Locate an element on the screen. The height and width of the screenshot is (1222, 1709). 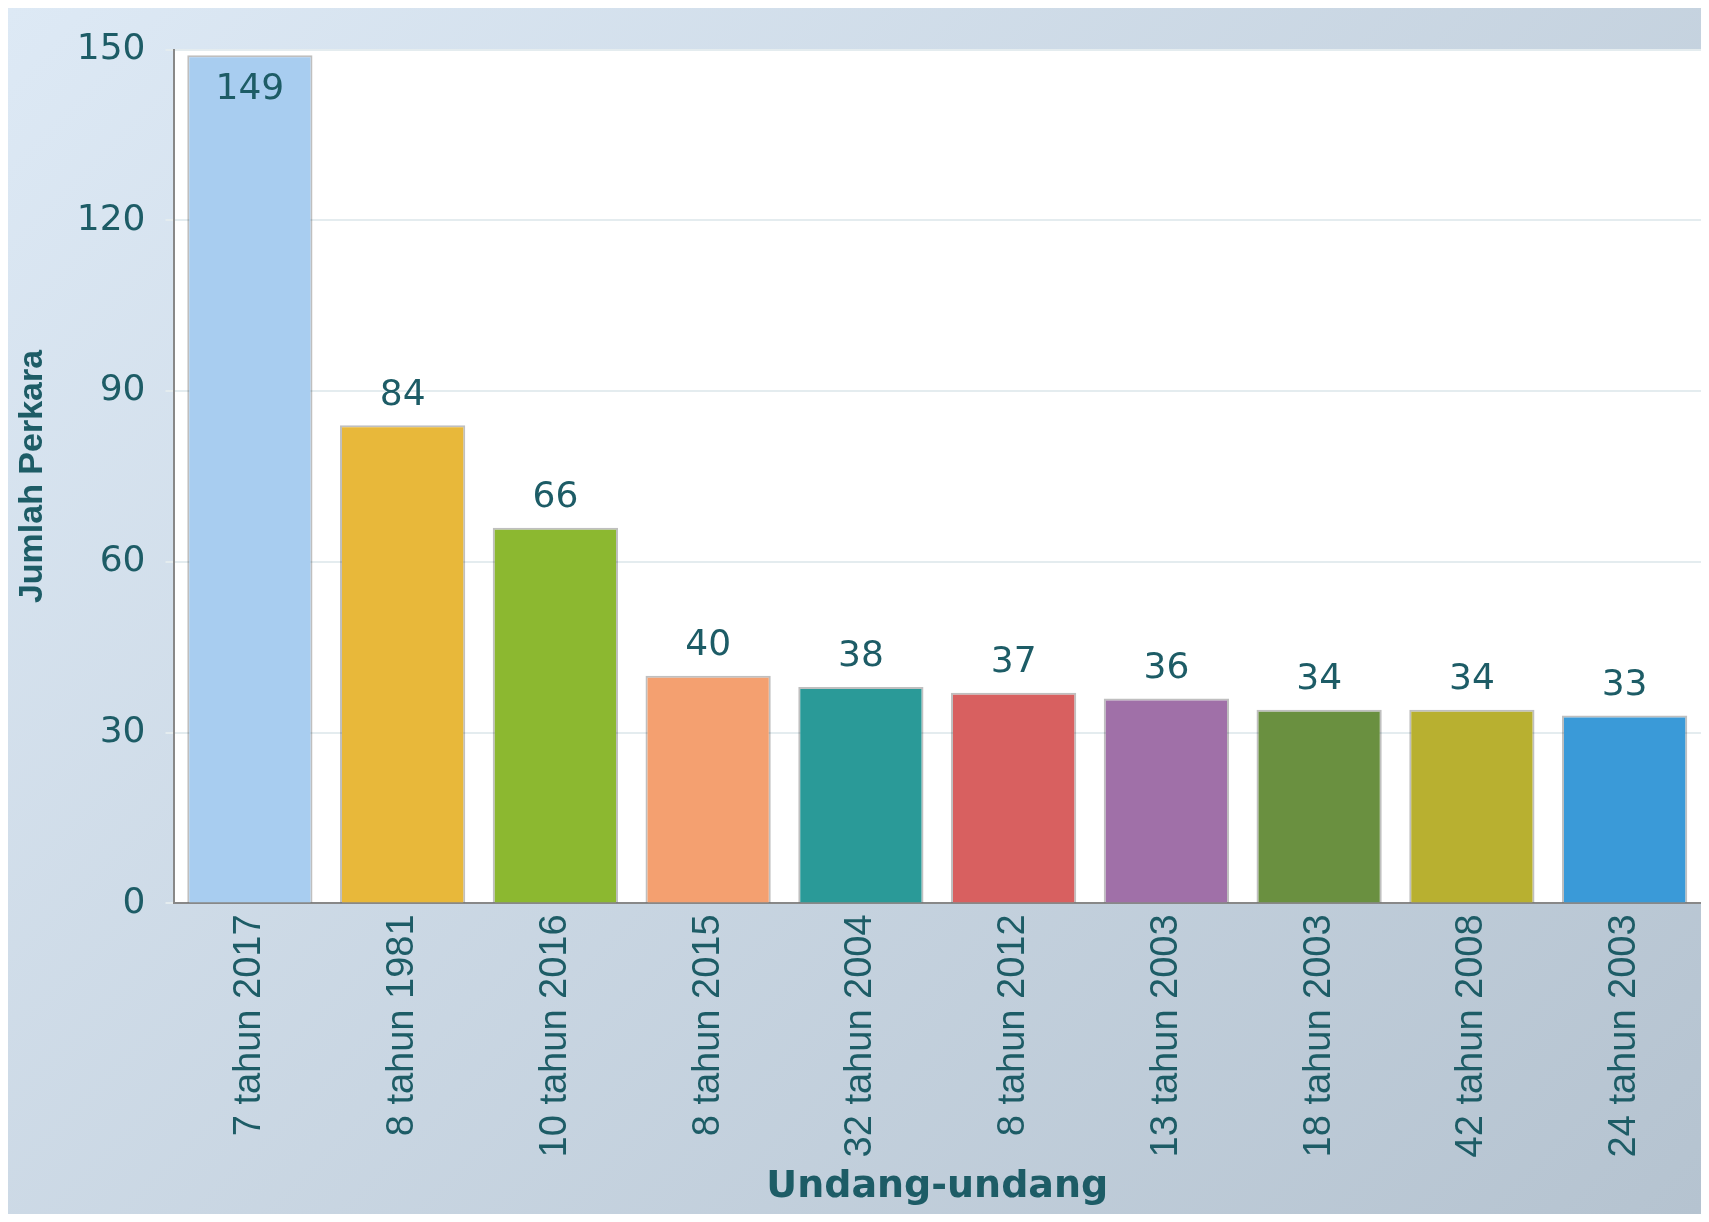
data-label: 66 is located at coordinates (555, 495).